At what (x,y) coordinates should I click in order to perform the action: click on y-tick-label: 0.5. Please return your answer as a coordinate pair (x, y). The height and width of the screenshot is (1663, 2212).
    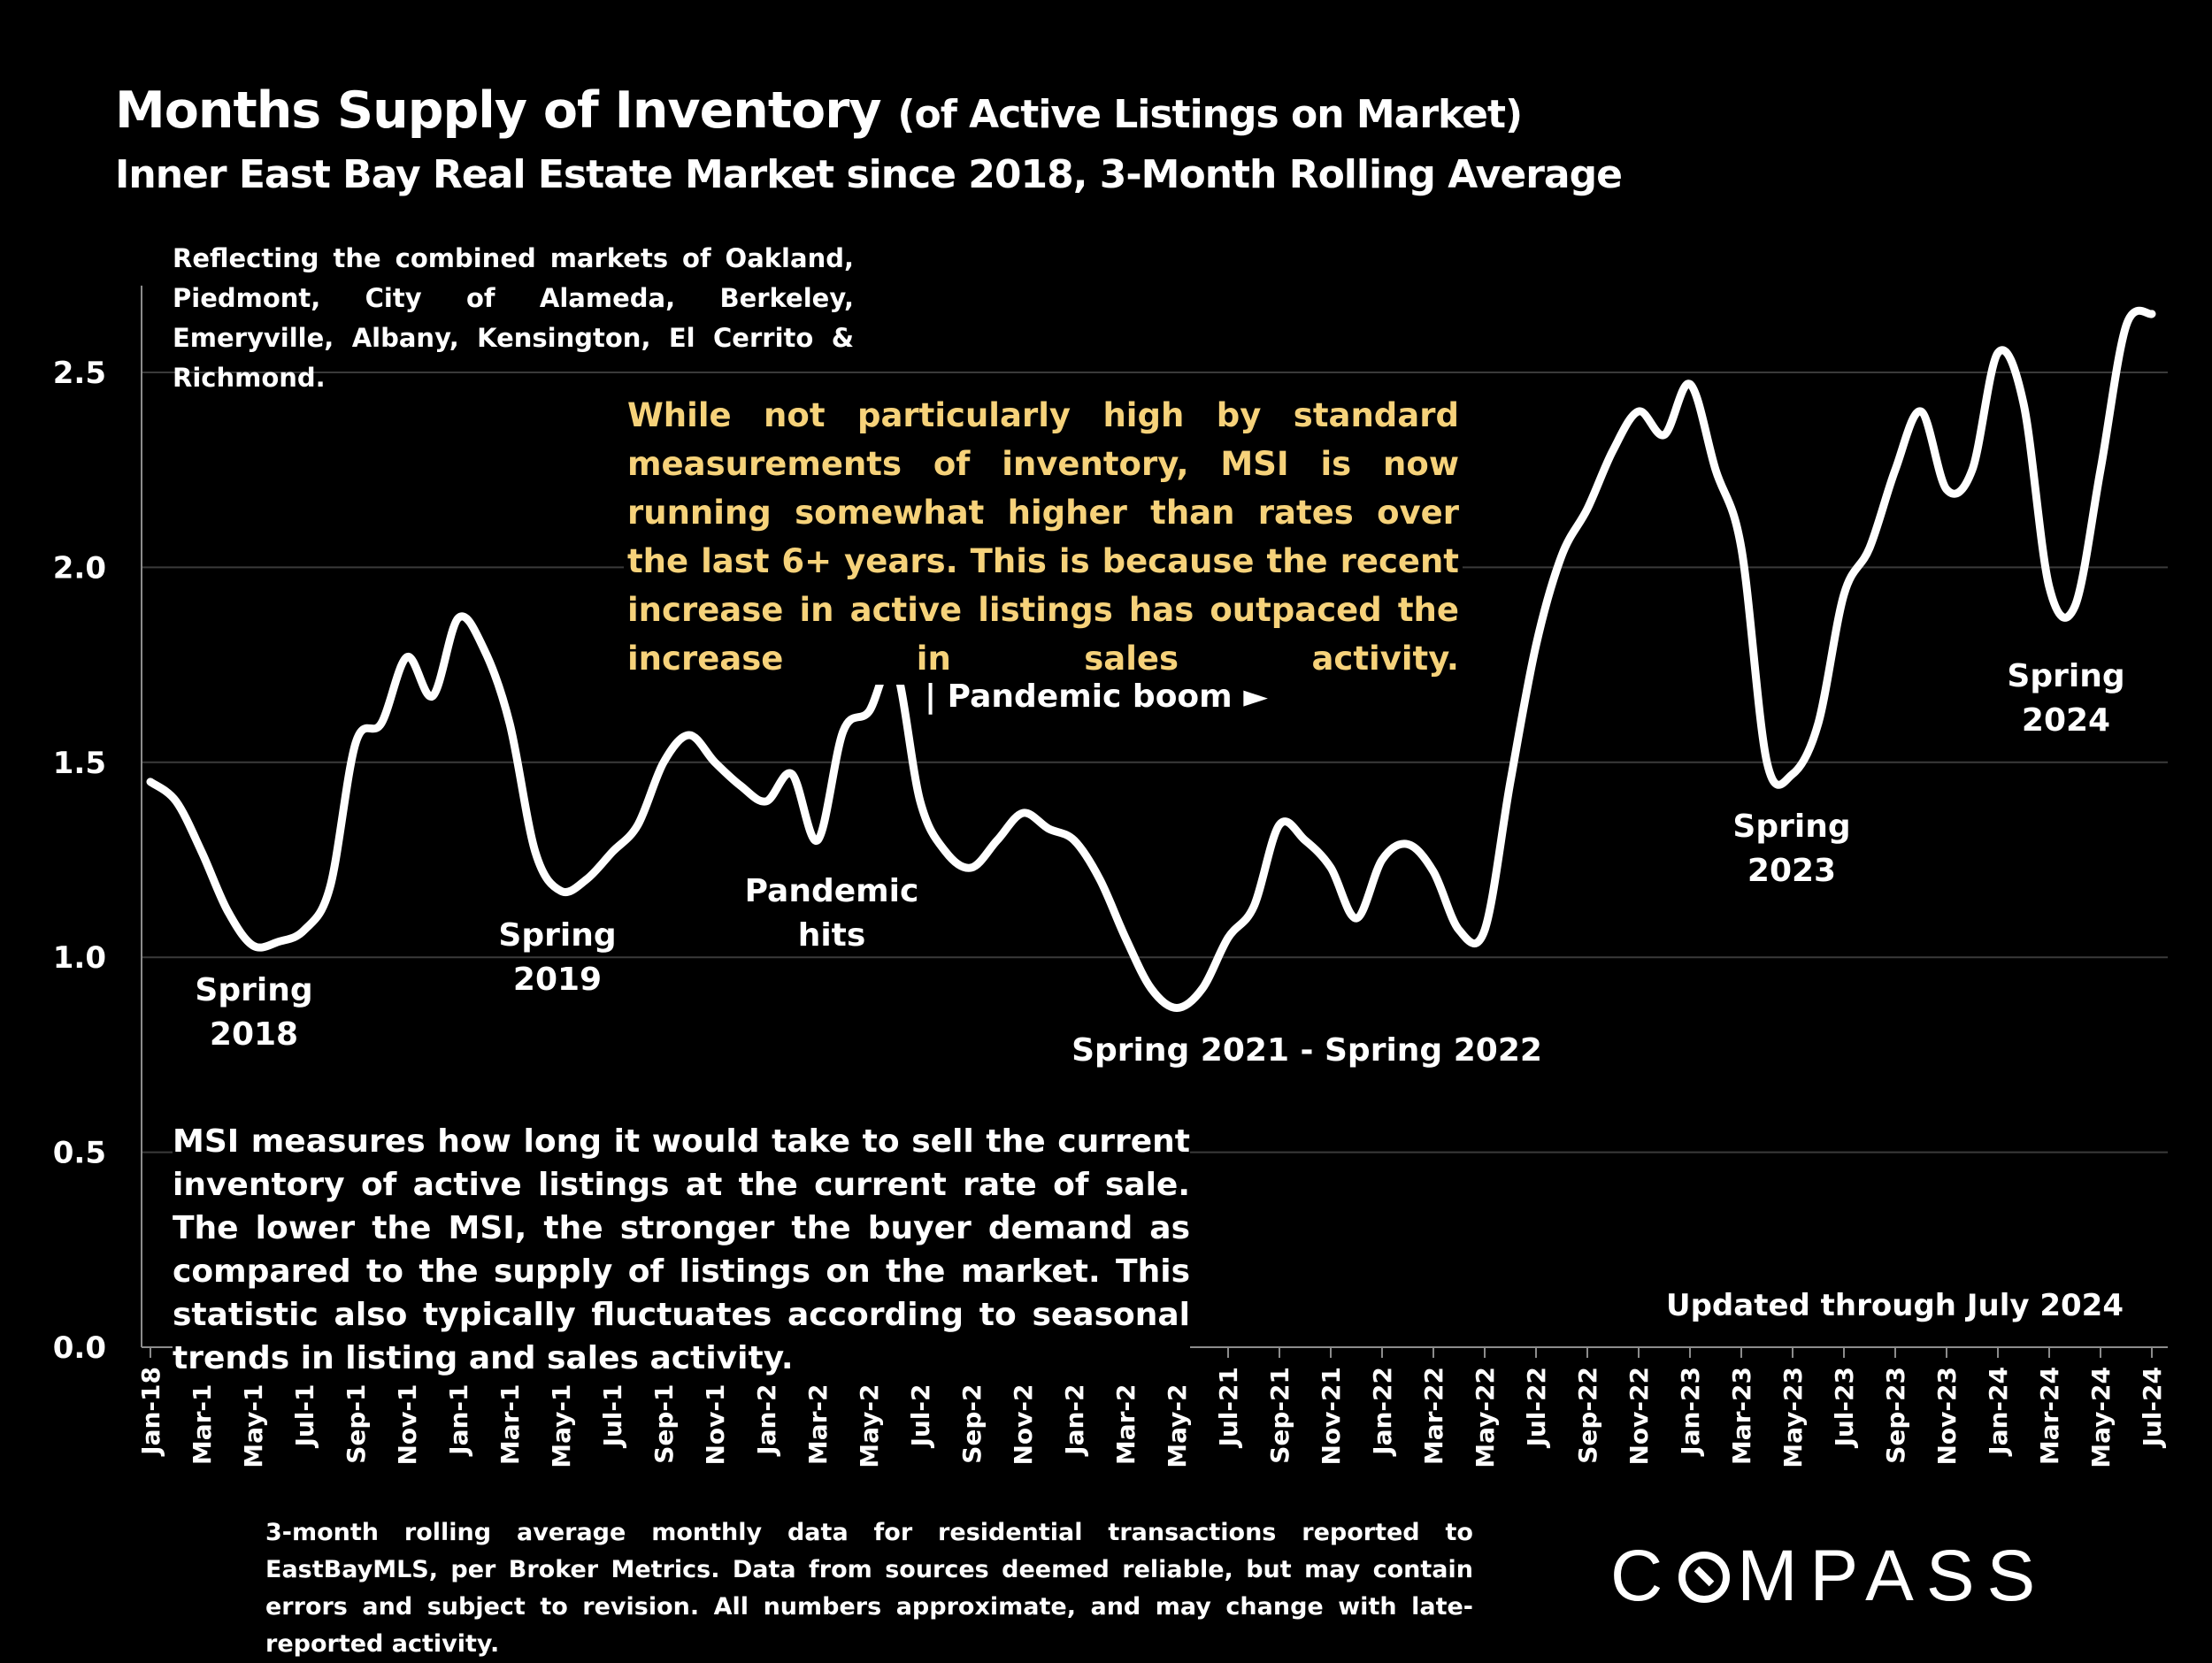
    Looking at the image, I should click on (79, 1154).